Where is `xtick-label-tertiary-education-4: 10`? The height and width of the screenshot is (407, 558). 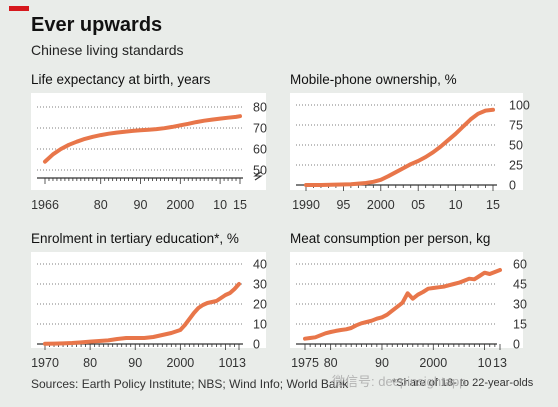 xtick-label-tertiary-education-4: 10 is located at coordinates (226, 363).